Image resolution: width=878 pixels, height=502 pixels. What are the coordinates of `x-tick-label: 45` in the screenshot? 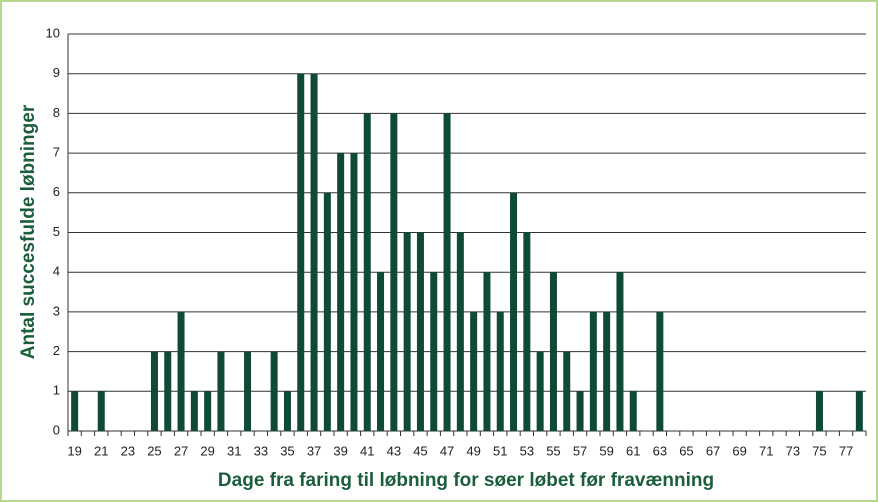 It's located at (420, 450).